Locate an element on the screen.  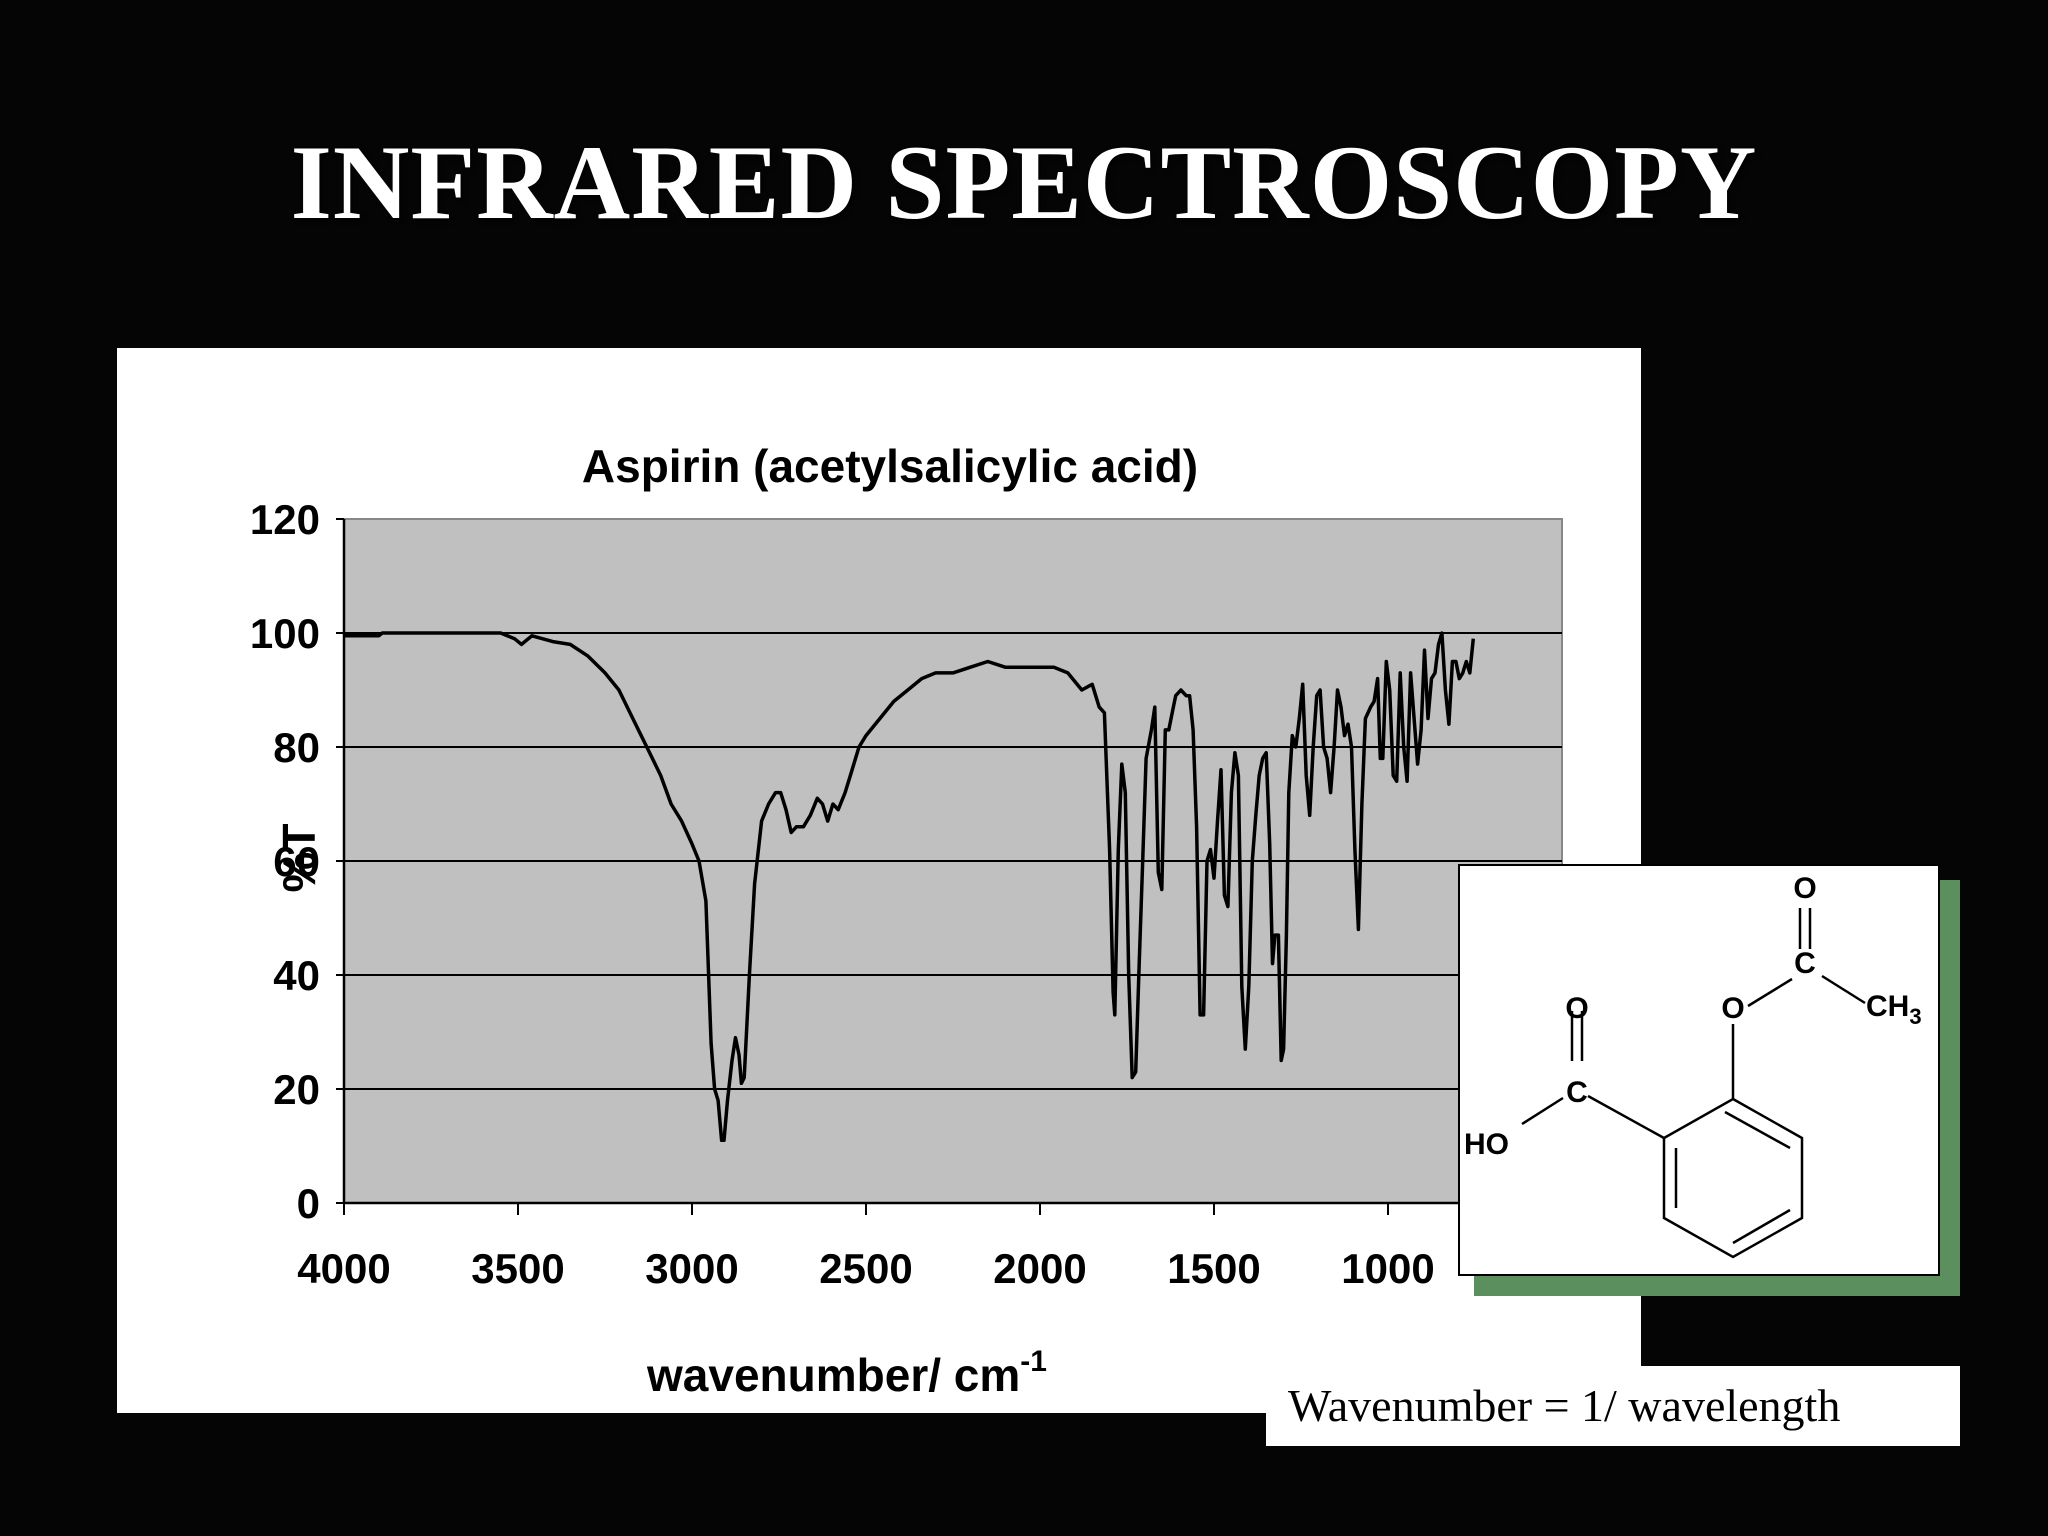
y-tick-label: 100 is located at coordinates (285, 633).